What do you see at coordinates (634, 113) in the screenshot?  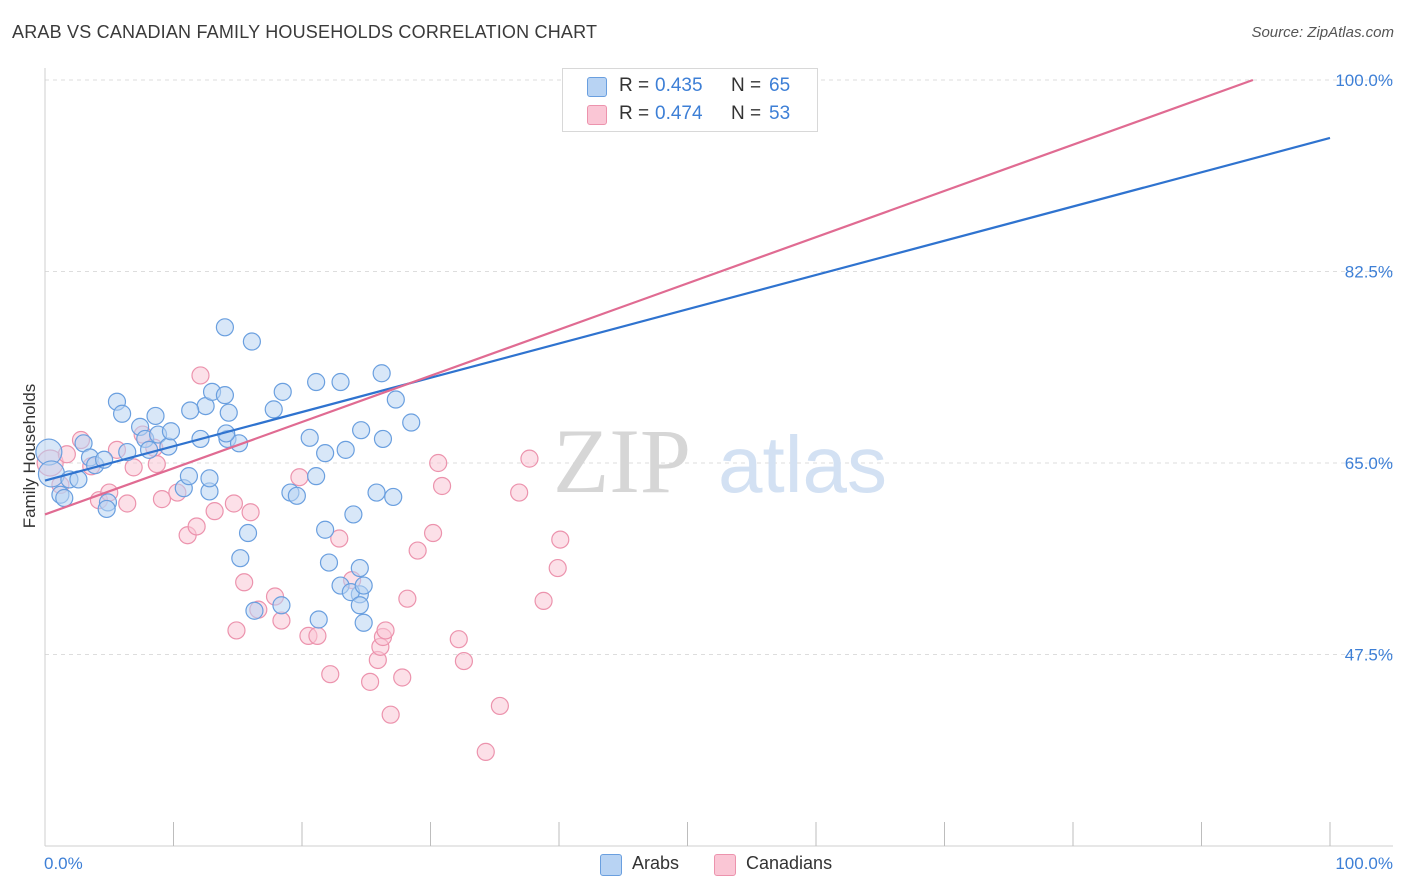 I see `canadians-r-label: R =` at bounding box center [634, 113].